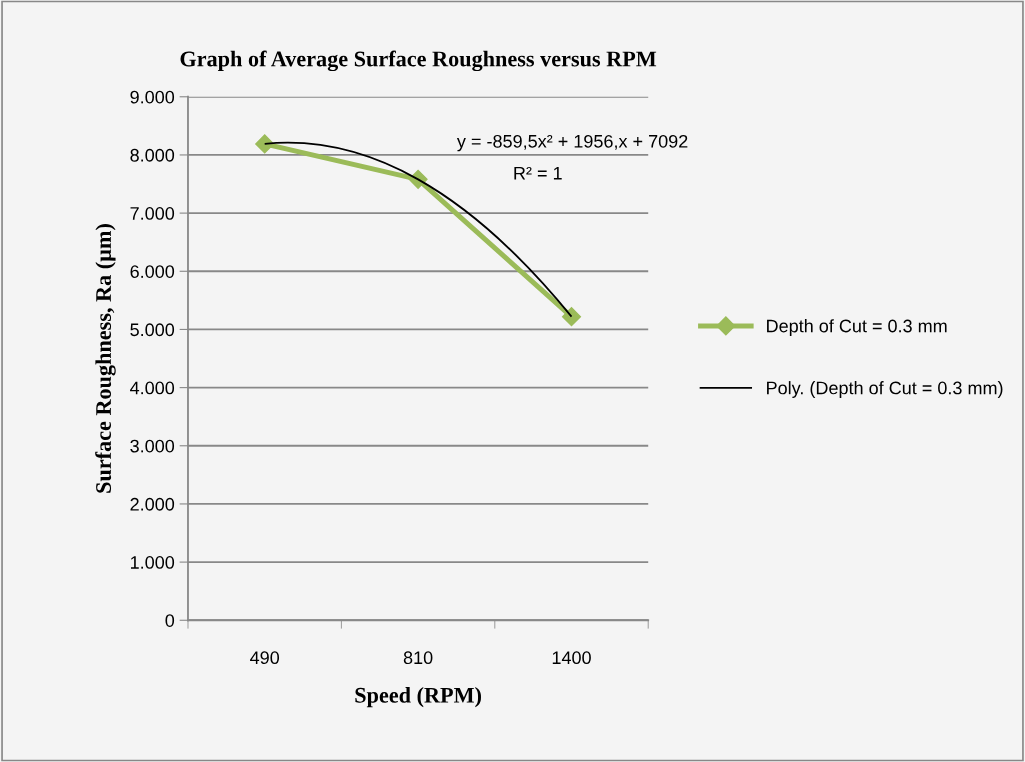  Describe the element at coordinates (885, 389) in the screenshot. I see `legend-label: Poly. (Depth of Cut = 0.3 mm)` at that location.